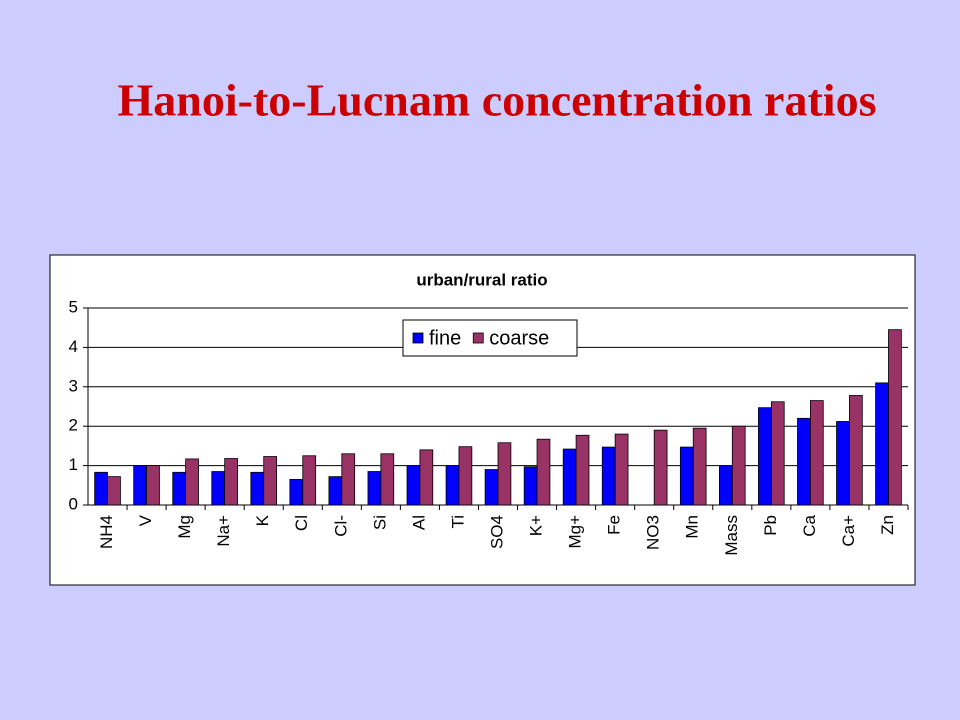 The height and width of the screenshot is (720, 960). Describe the element at coordinates (262, 520) in the screenshot. I see `x-tick-label: K` at that location.